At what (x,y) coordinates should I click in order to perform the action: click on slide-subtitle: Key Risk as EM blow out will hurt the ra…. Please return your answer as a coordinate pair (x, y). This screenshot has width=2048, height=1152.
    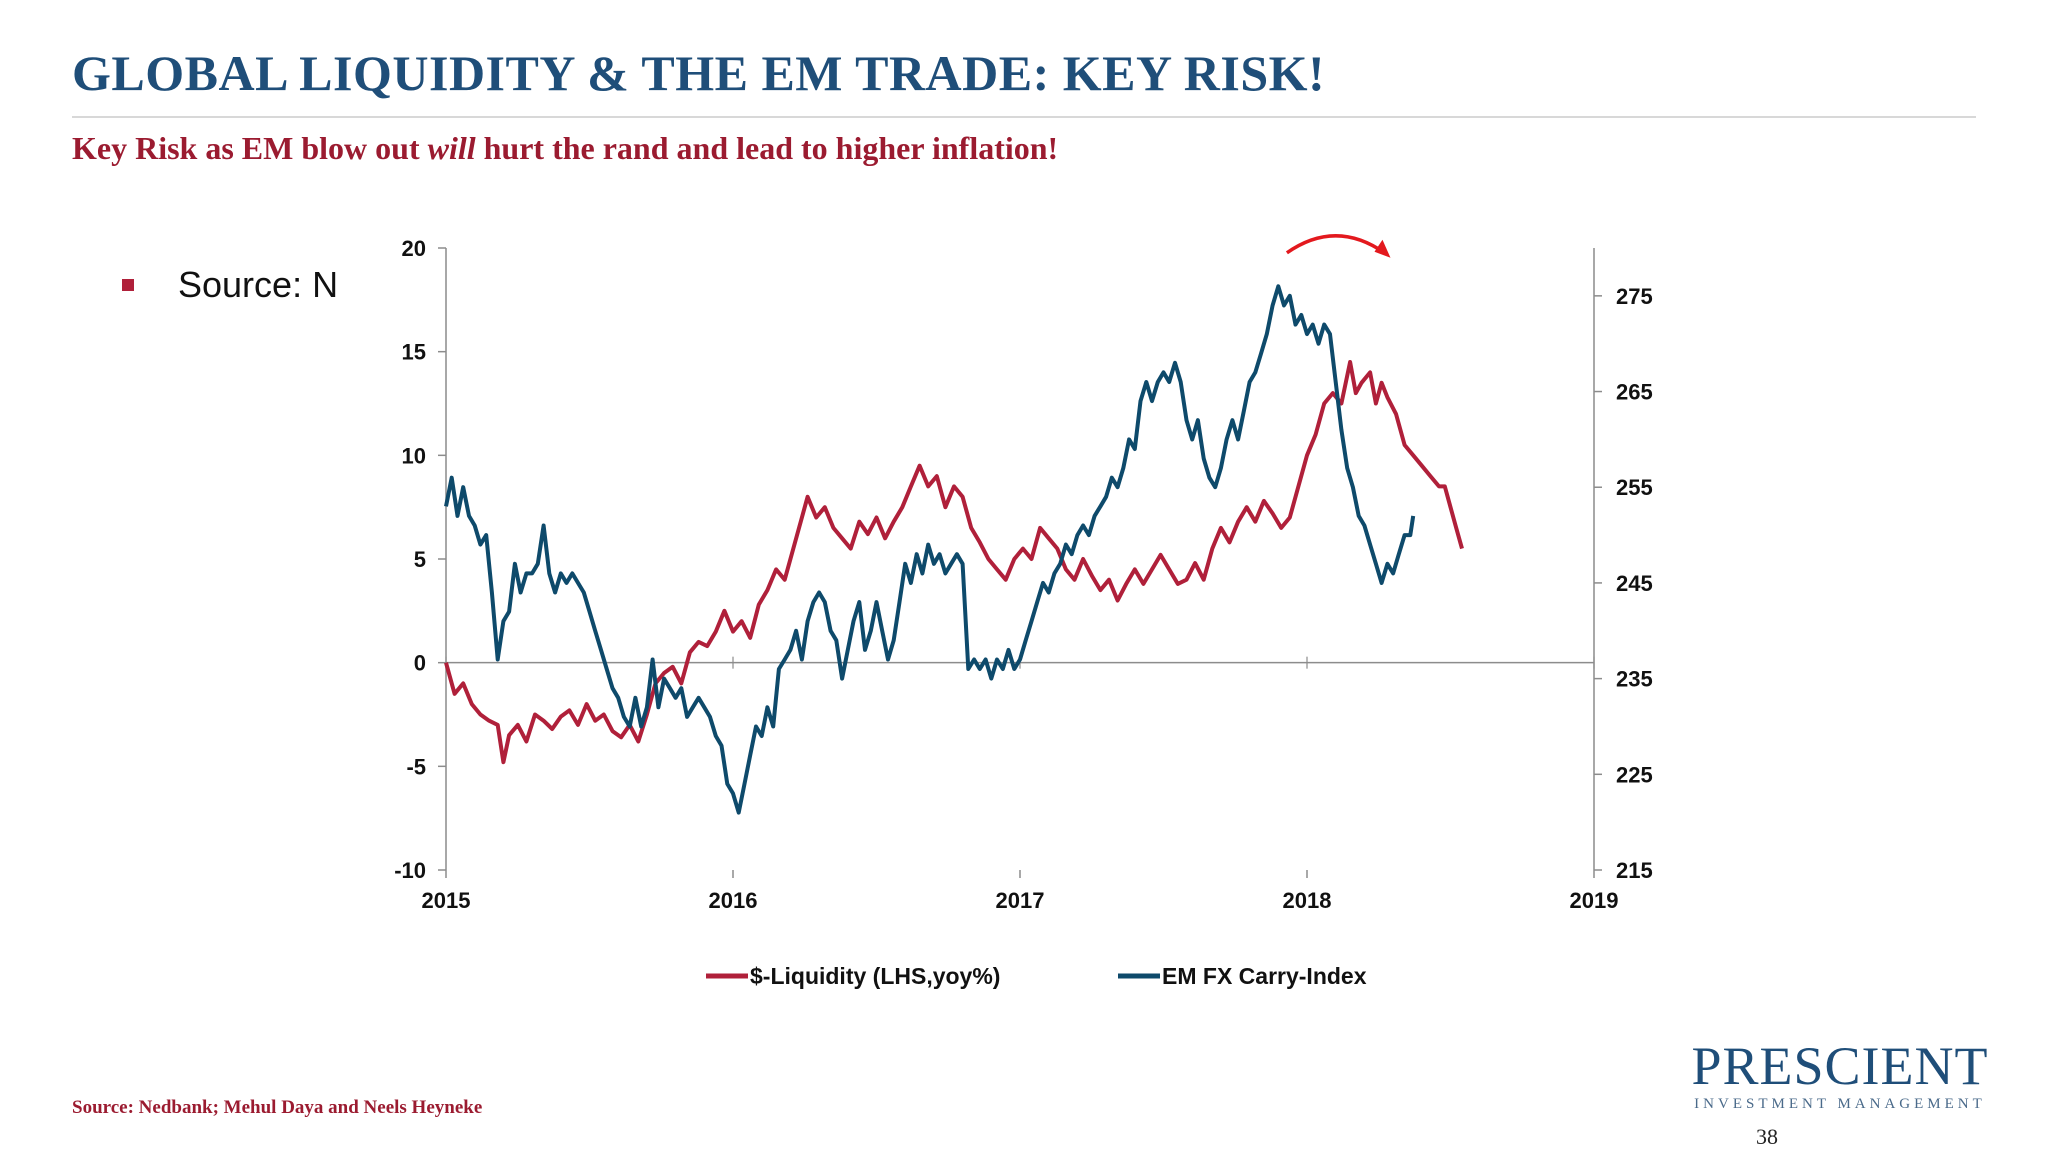
    Looking at the image, I should click on (565, 148).